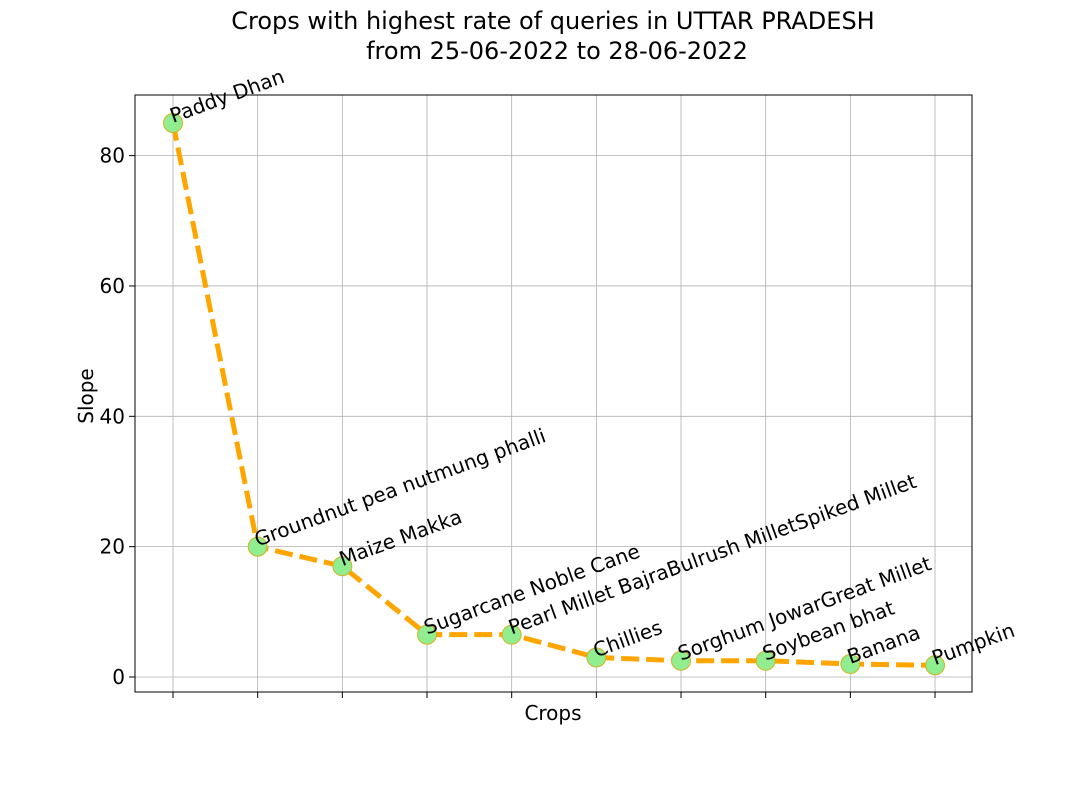 This screenshot has height=792, width=1080. Describe the element at coordinates (118, 677) in the screenshot. I see `y-tick-label: 0` at that location.